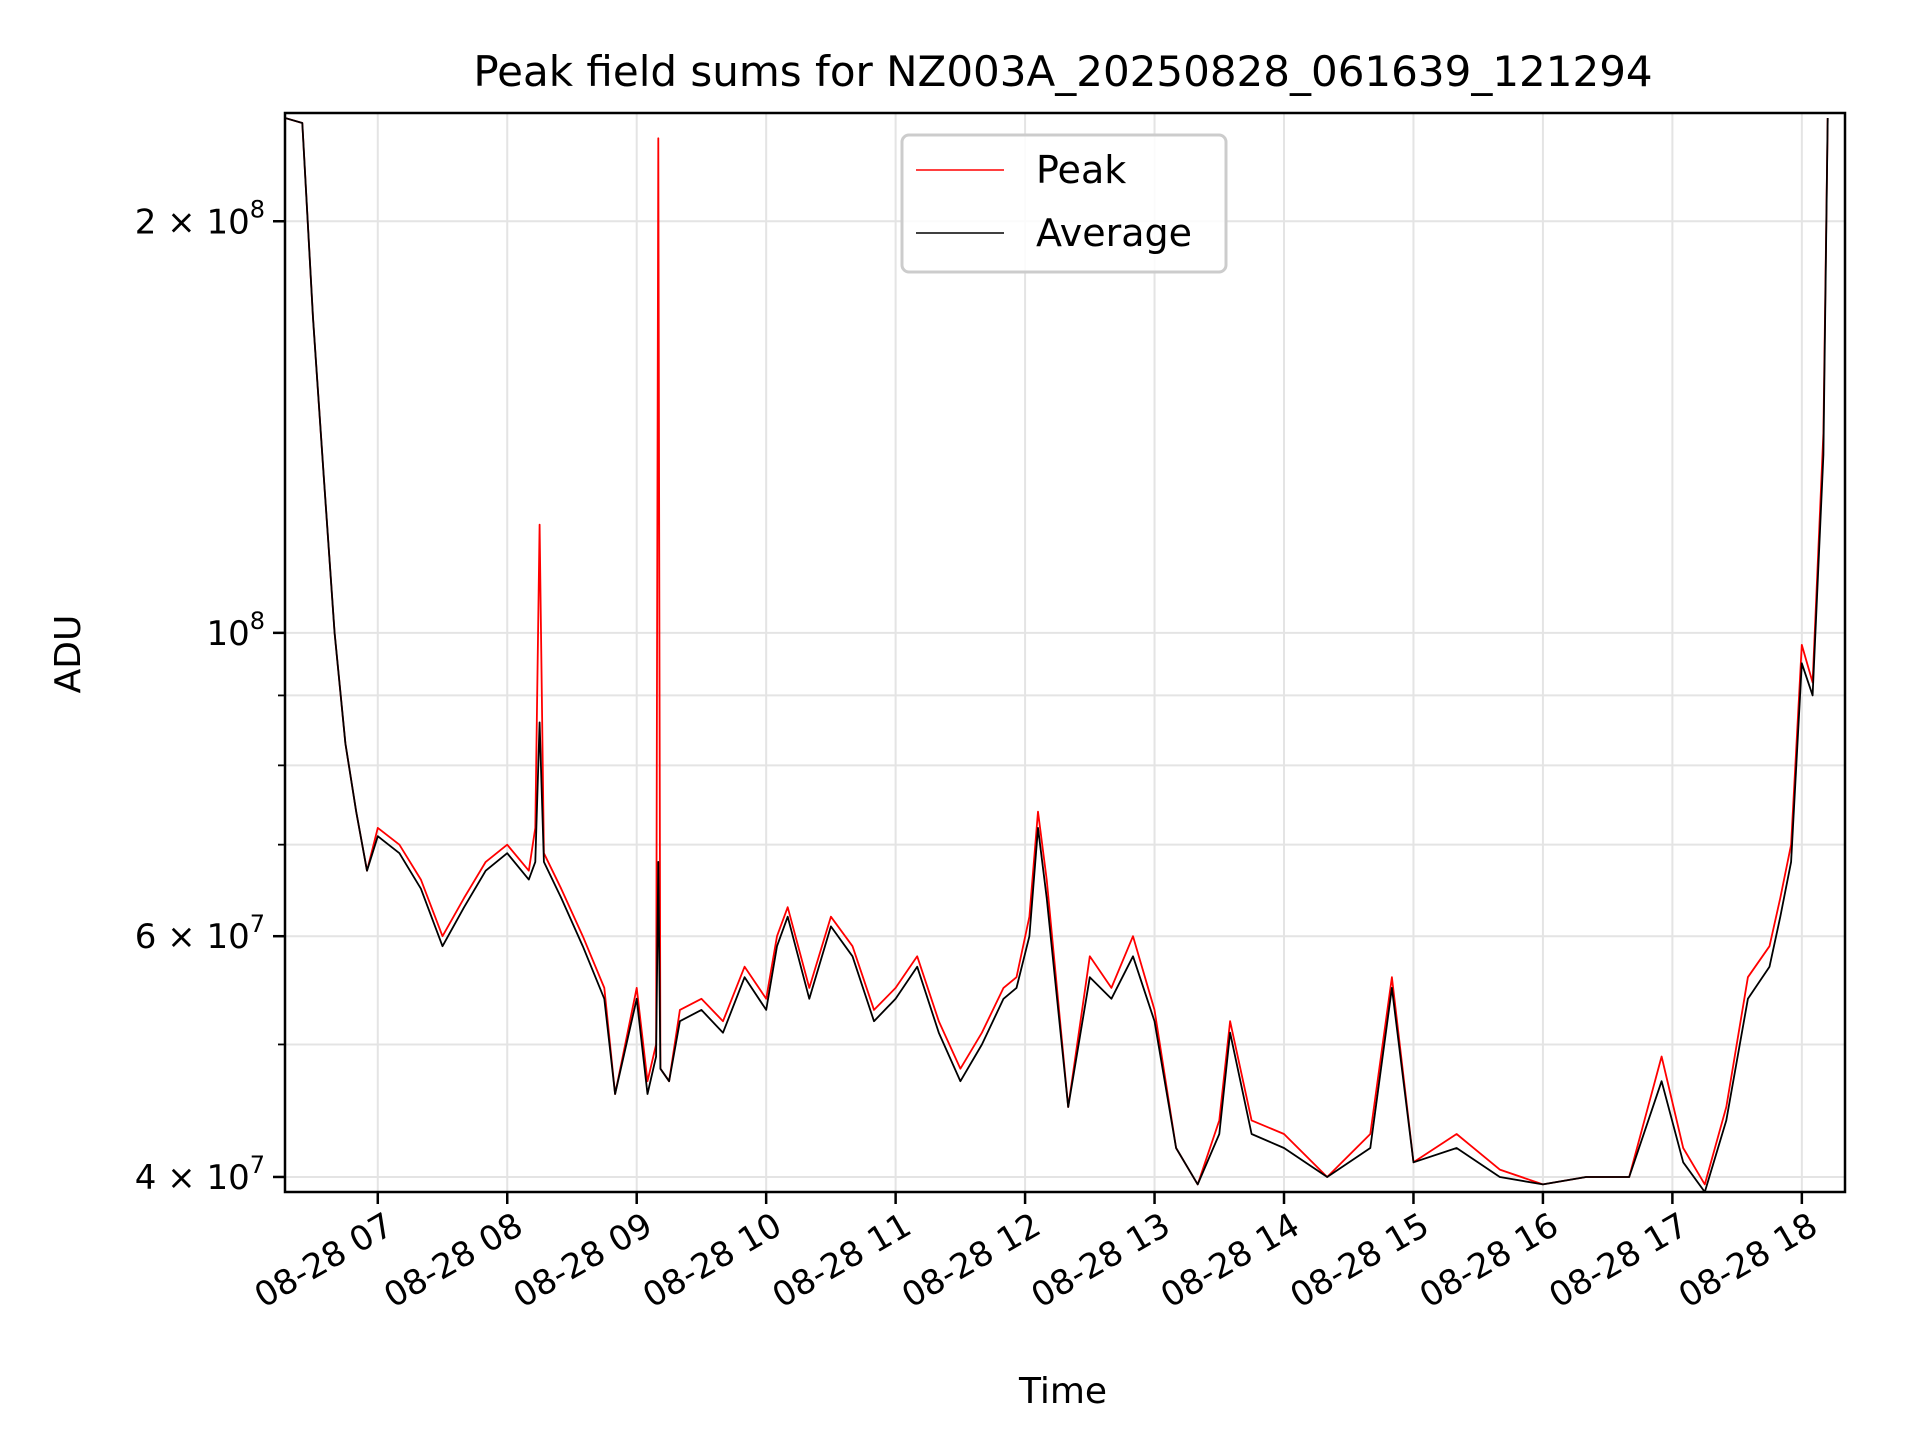 This screenshot has width=1920, height=1440. I want to click on y-tick-label: 6 × 107, so click(200, 933).